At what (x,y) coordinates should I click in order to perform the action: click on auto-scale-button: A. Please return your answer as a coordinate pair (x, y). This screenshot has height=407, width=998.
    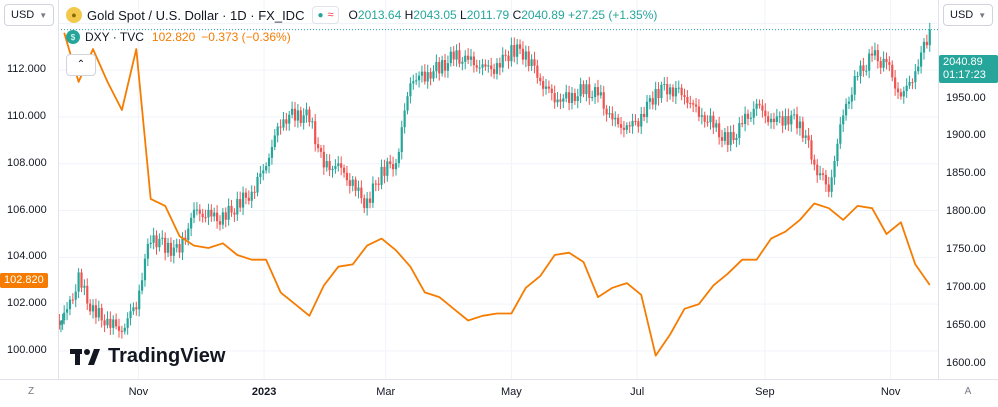
    Looking at the image, I should click on (968, 391).